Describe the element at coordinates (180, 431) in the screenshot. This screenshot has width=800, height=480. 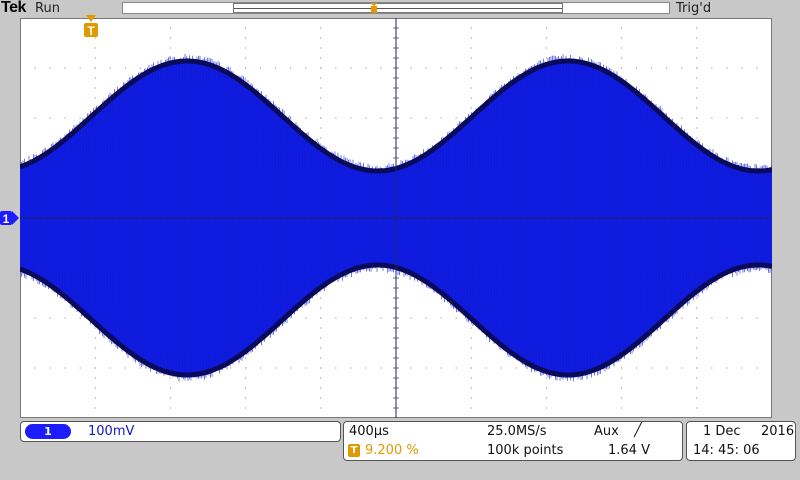
I see `channel-readout: 1 100mV` at that location.